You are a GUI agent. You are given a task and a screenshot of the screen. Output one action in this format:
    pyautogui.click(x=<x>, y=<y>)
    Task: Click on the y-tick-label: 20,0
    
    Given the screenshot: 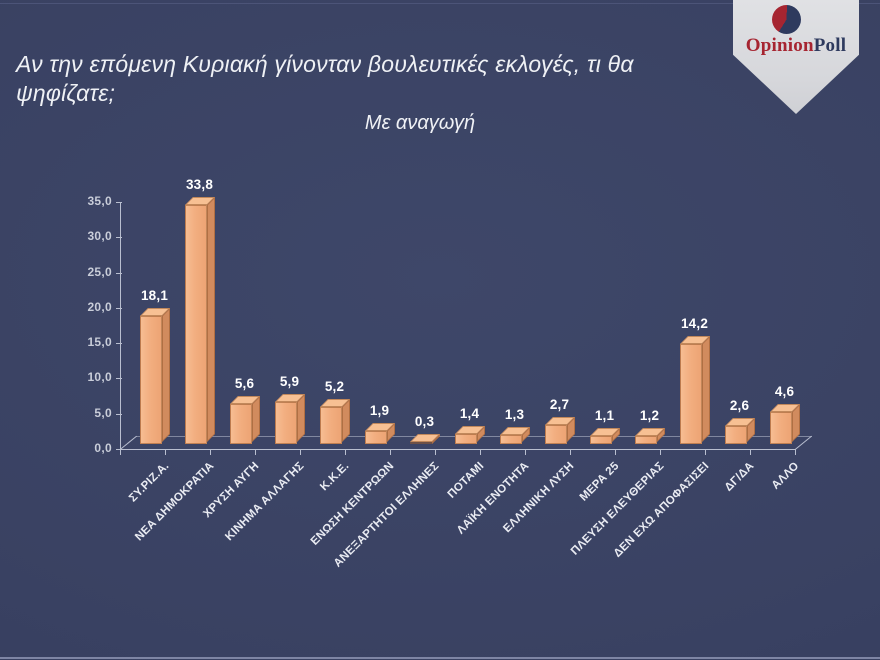 What is the action you would take?
    pyautogui.click(x=99, y=306)
    